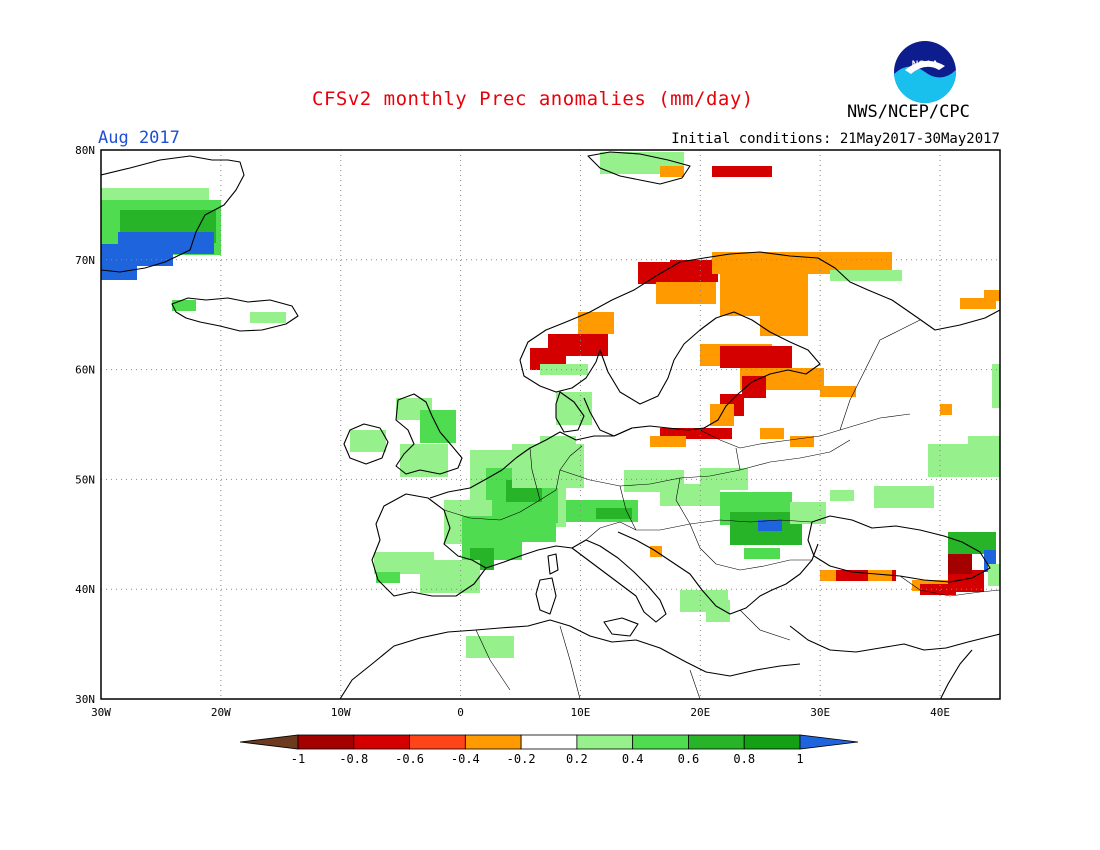 Image resolution: width=1100 pixels, height=850 pixels. What do you see at coordinates (633, 759) in the screenshot?
I see `legend-tick-label: 0.4` at bounding box center [633, 759].